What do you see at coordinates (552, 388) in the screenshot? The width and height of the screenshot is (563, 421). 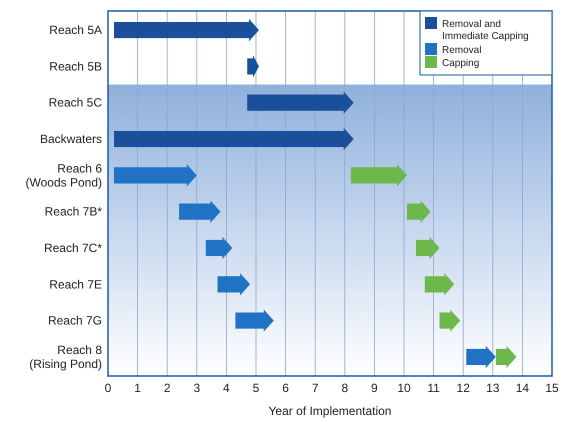 I see `x-tick-label: 15` at bounding box center [552, 388].